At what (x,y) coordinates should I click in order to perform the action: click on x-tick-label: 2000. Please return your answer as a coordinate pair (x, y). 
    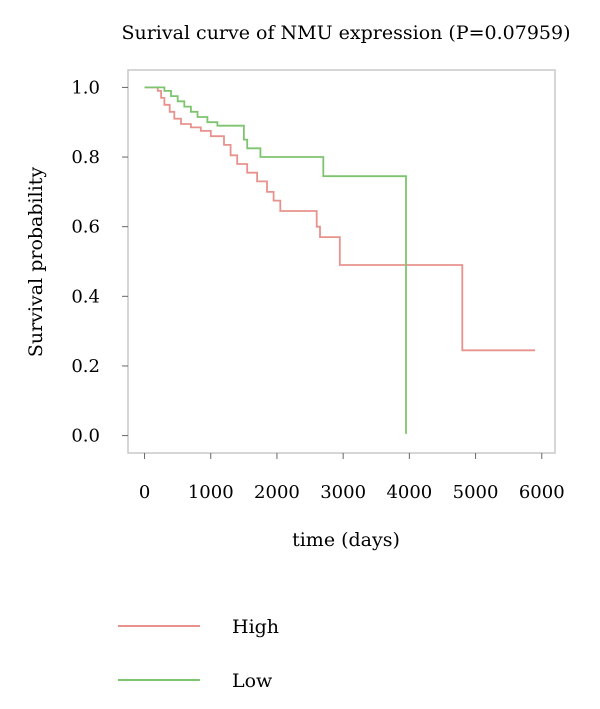
    Looking at the image, I should click on (277, 492).